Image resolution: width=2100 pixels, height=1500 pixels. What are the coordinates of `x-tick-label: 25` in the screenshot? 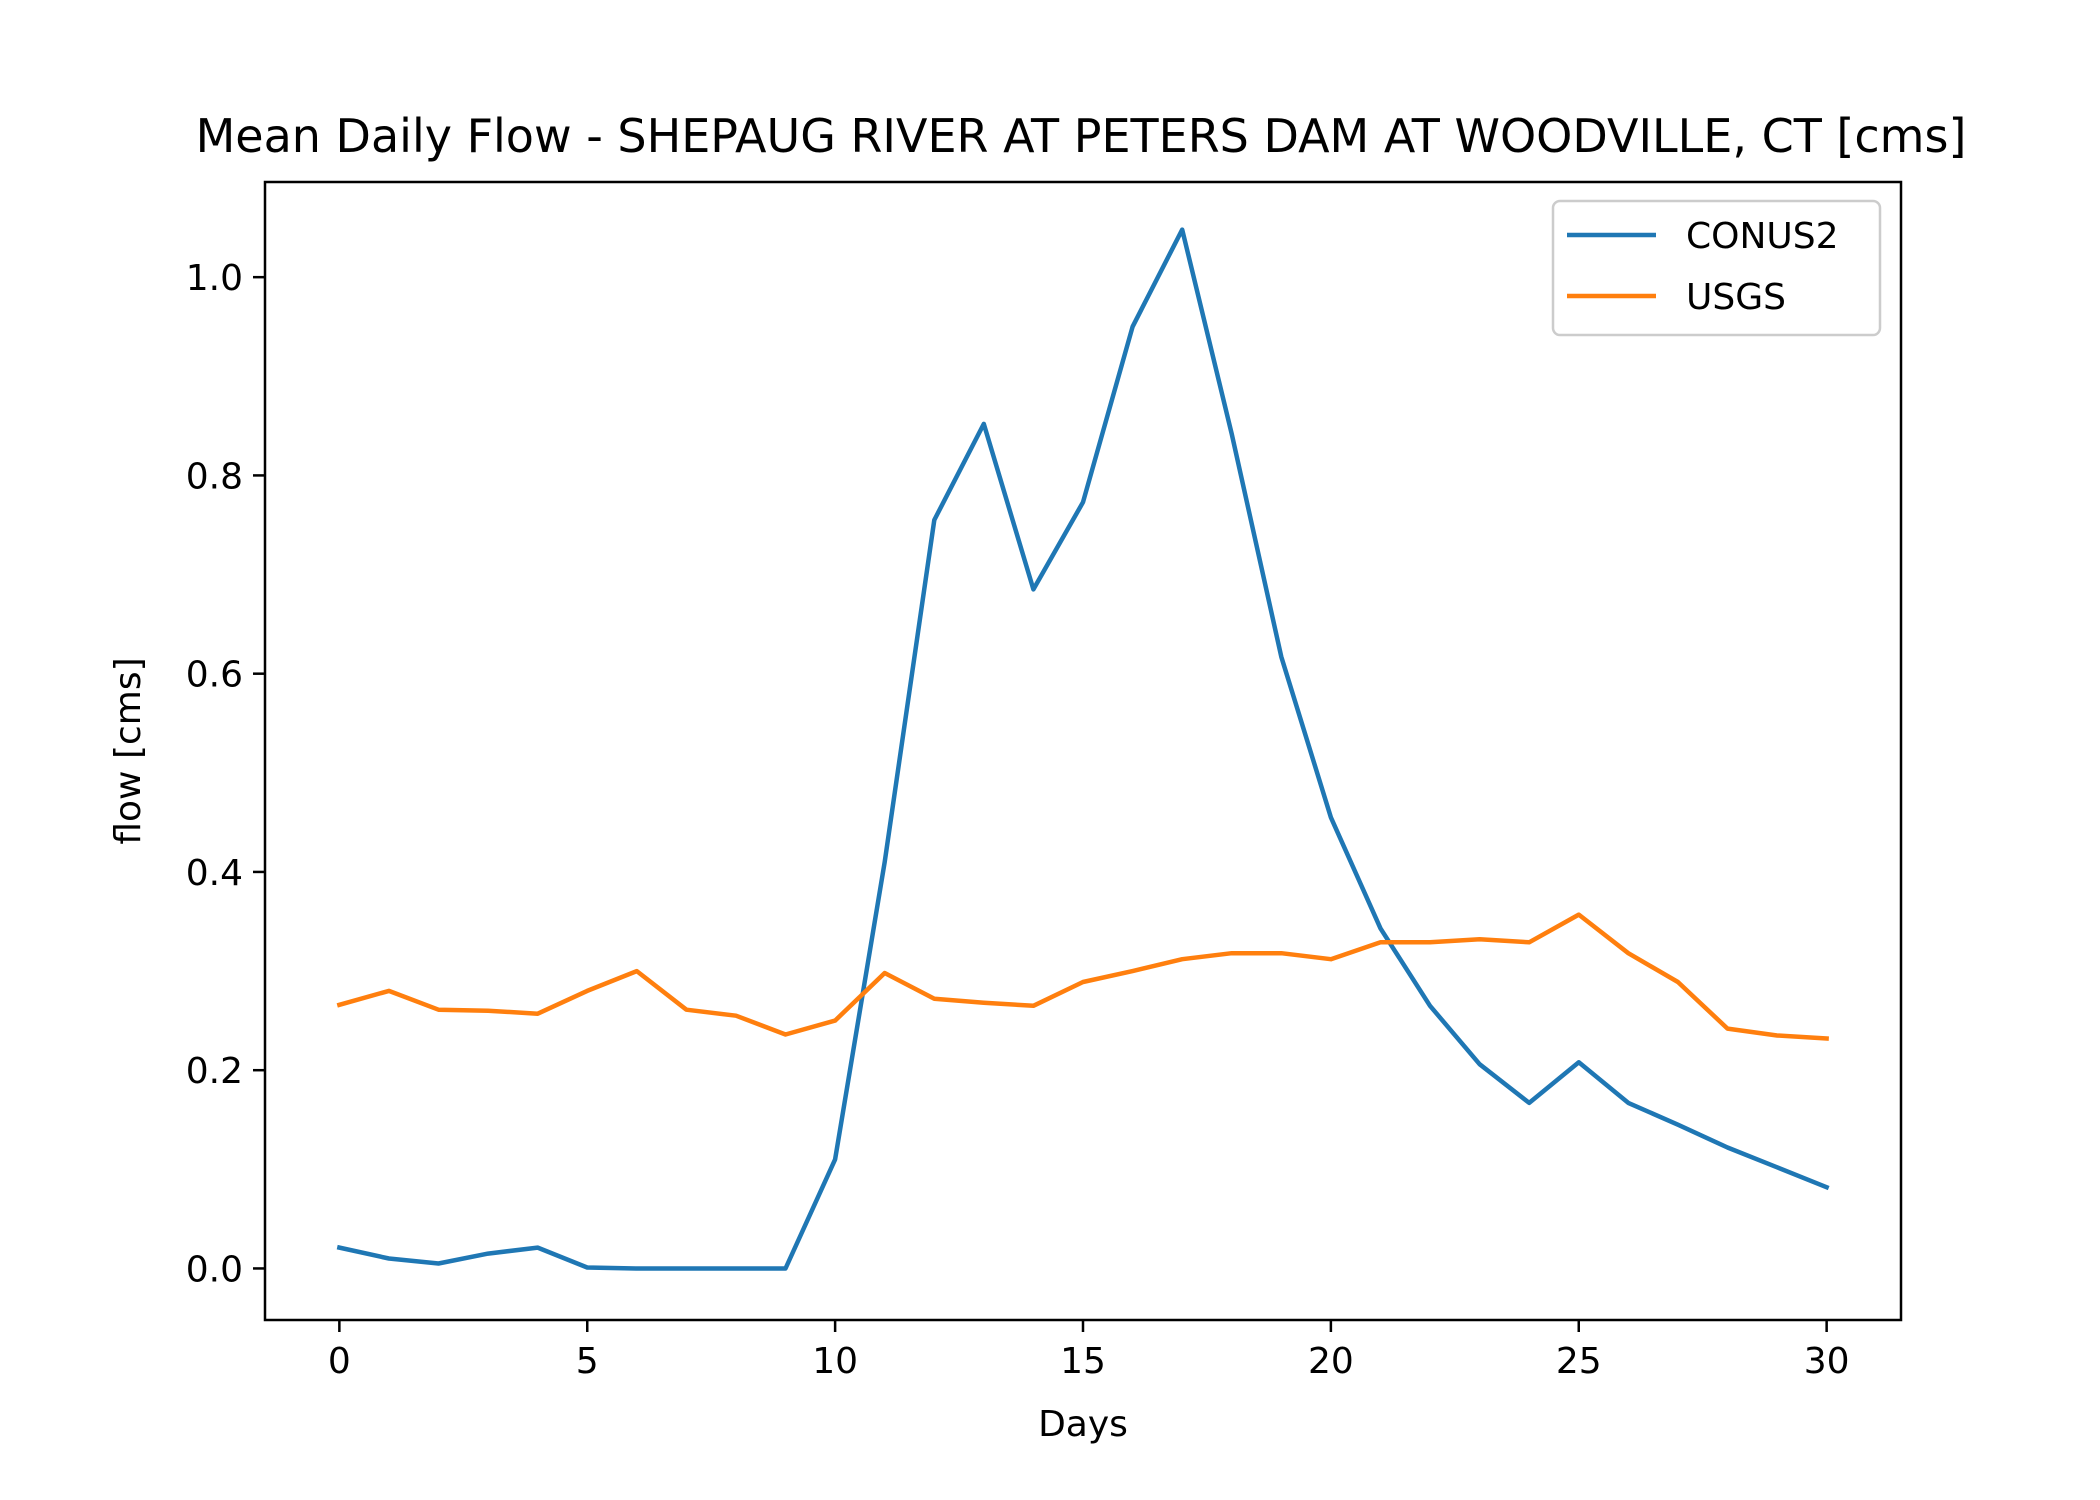 It's located at (1579, 1361).